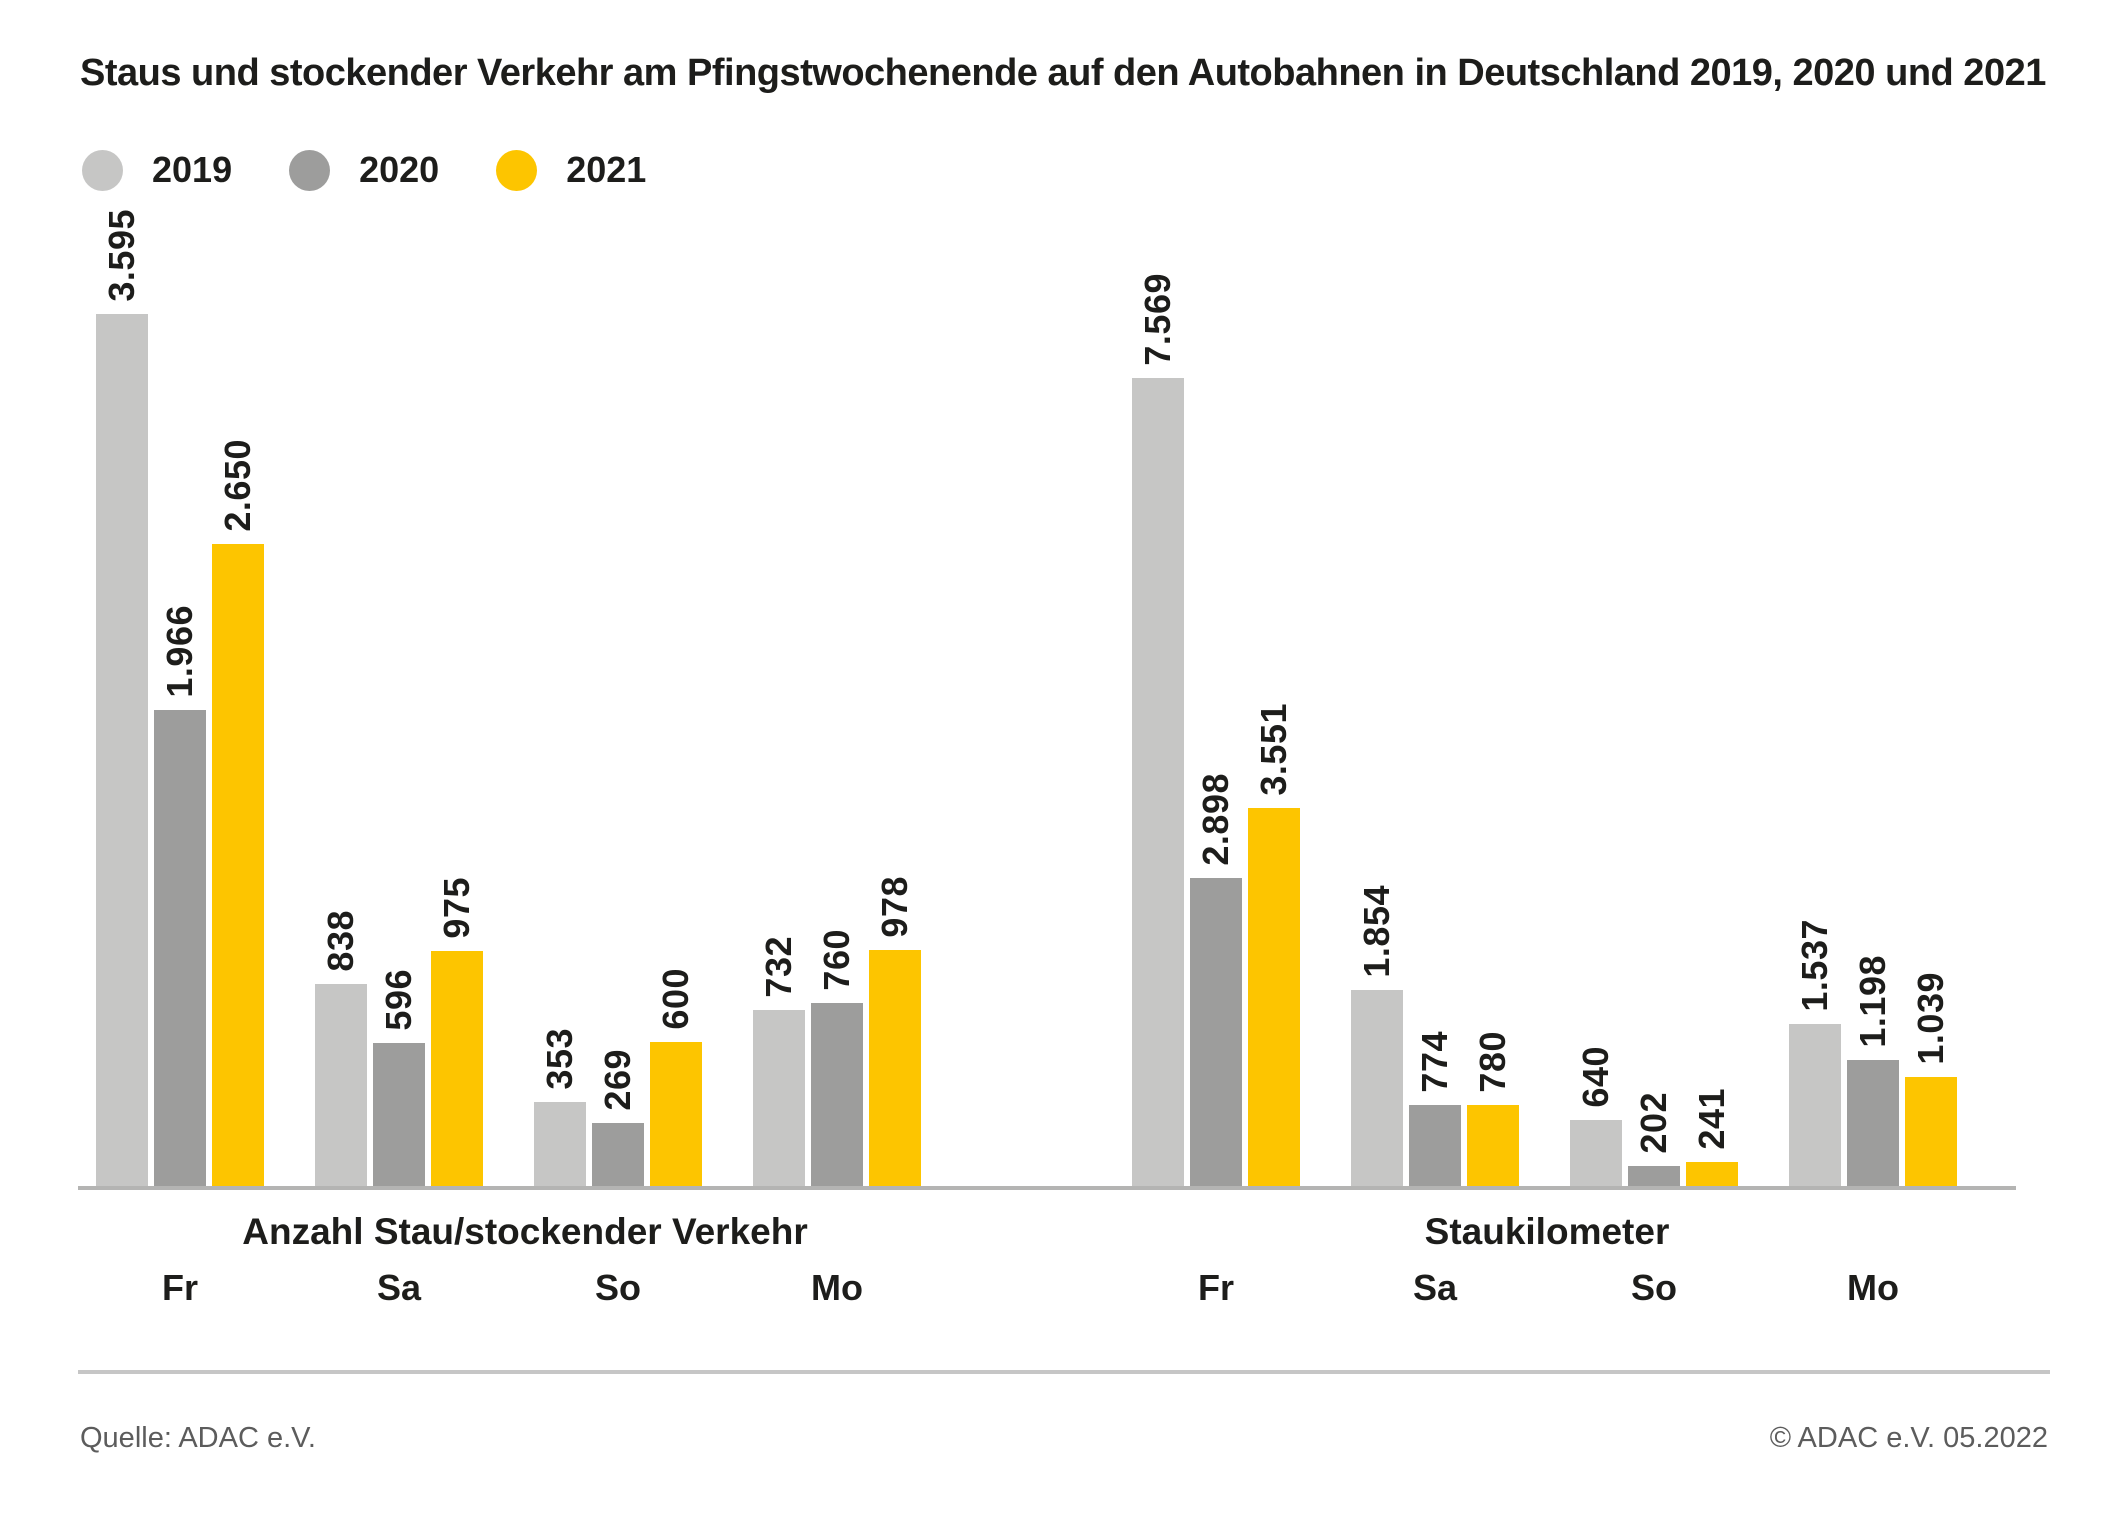 This screenshot has width=2126, height=1533. Describe the element at coordinates (895, 1069) in the screenshot. I see `bar-anzahl-Mo-2021` at that location.